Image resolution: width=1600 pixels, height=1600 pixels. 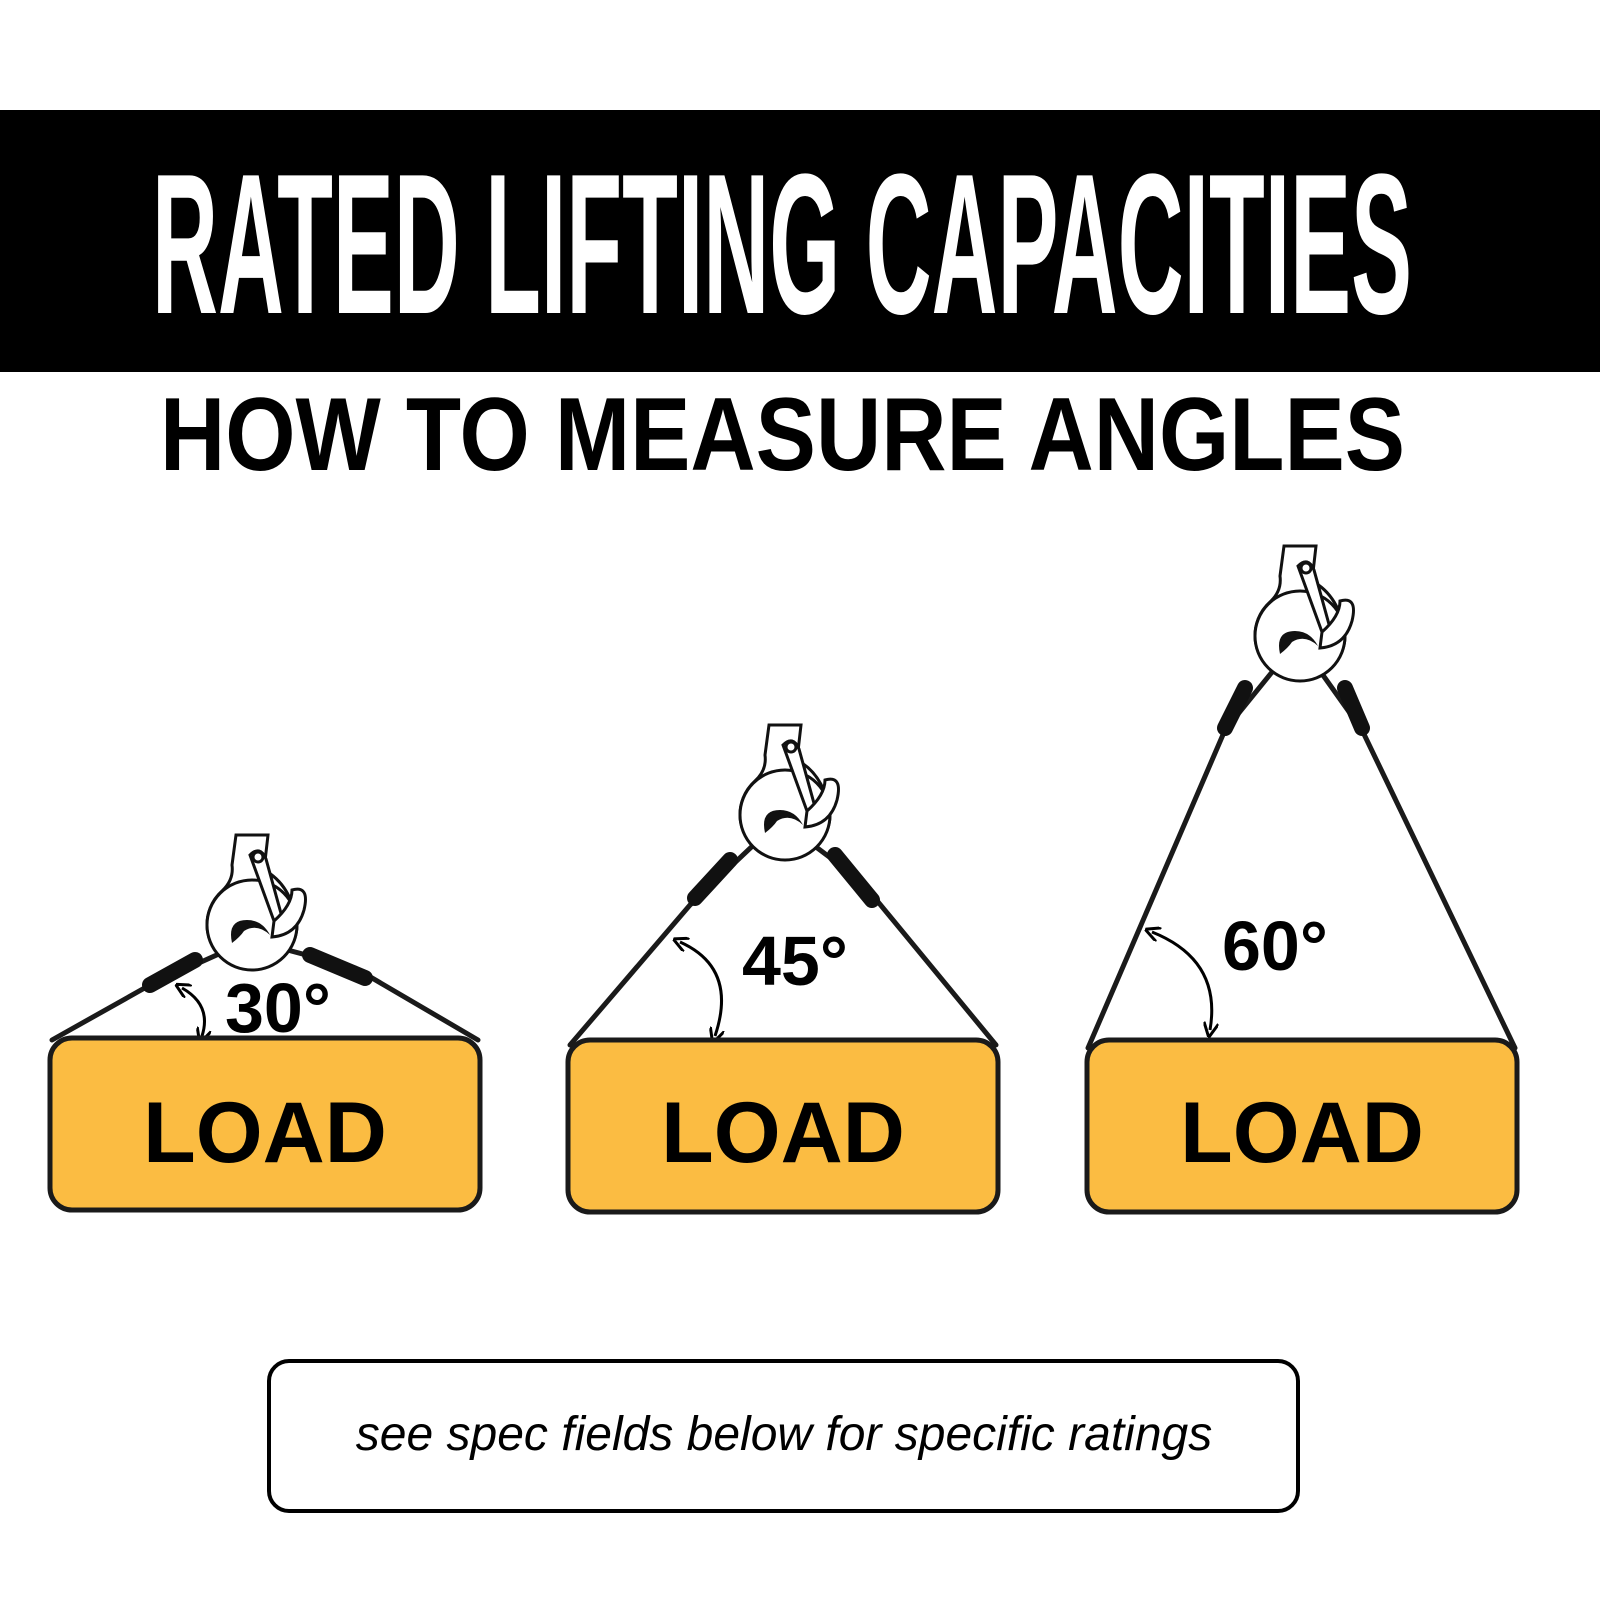 I want to click on page-title: RATED LIFTING CAPACITIES, so click(x=782, y=244).